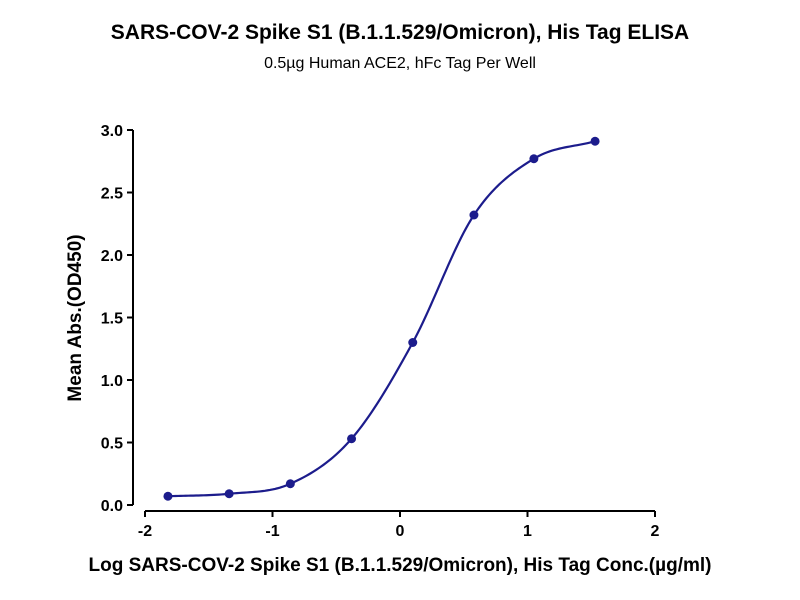  Describe the element at coordinates (112, 319) in the screenshot. I see `y-tick-label: 1.5` at that location.